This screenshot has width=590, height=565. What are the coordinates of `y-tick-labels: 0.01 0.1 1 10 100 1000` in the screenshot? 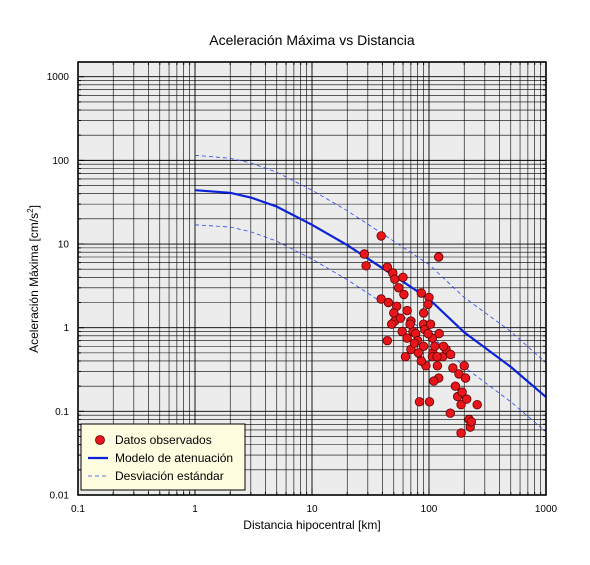 It's located at (58, 286).